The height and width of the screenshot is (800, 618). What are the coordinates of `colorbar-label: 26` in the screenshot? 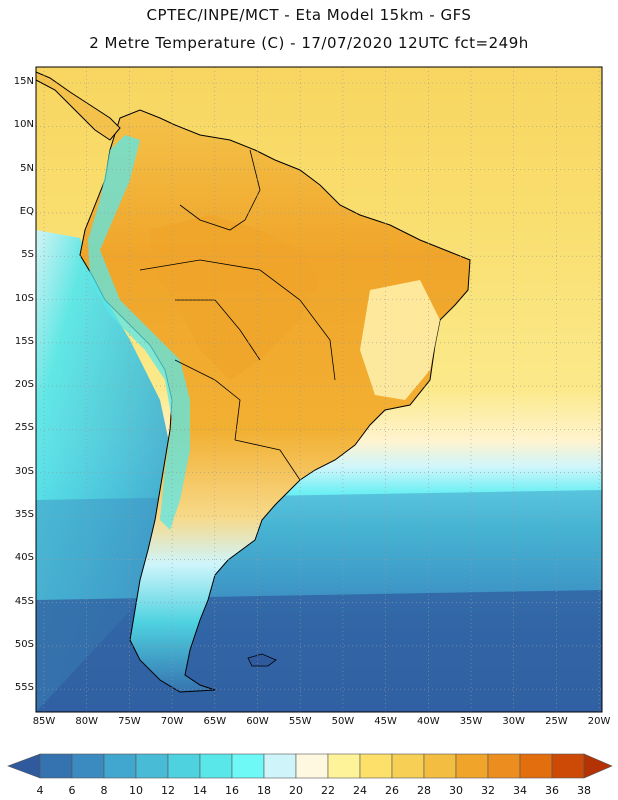 It's located at (392, 790).